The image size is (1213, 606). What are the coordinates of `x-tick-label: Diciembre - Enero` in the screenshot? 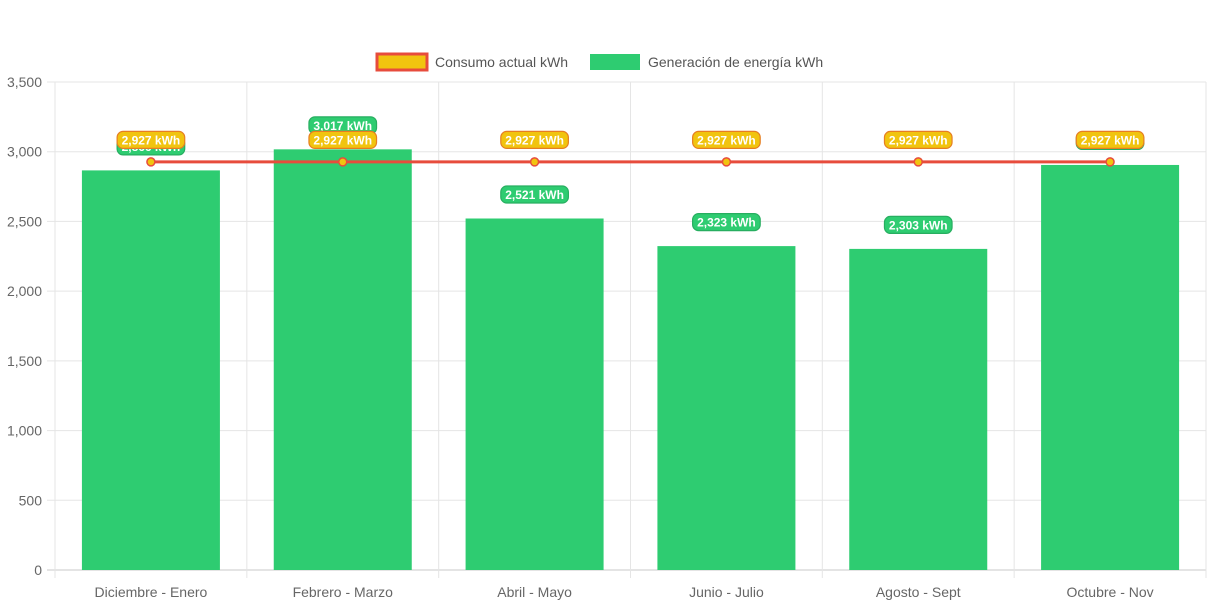 It's located at (151, 592).